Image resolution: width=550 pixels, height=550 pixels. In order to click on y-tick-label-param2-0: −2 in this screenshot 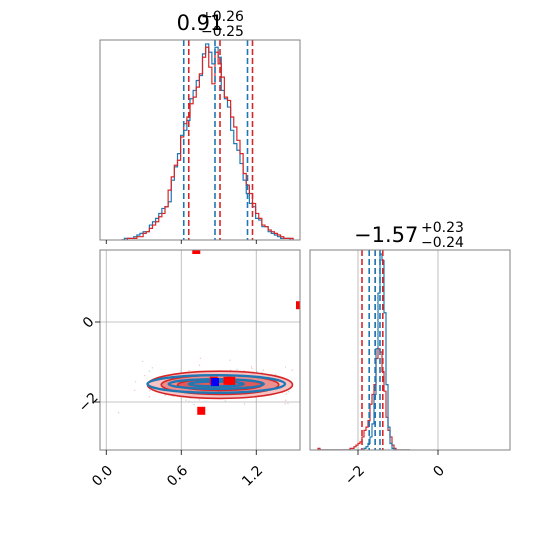, I will do `click(89, 403)`.